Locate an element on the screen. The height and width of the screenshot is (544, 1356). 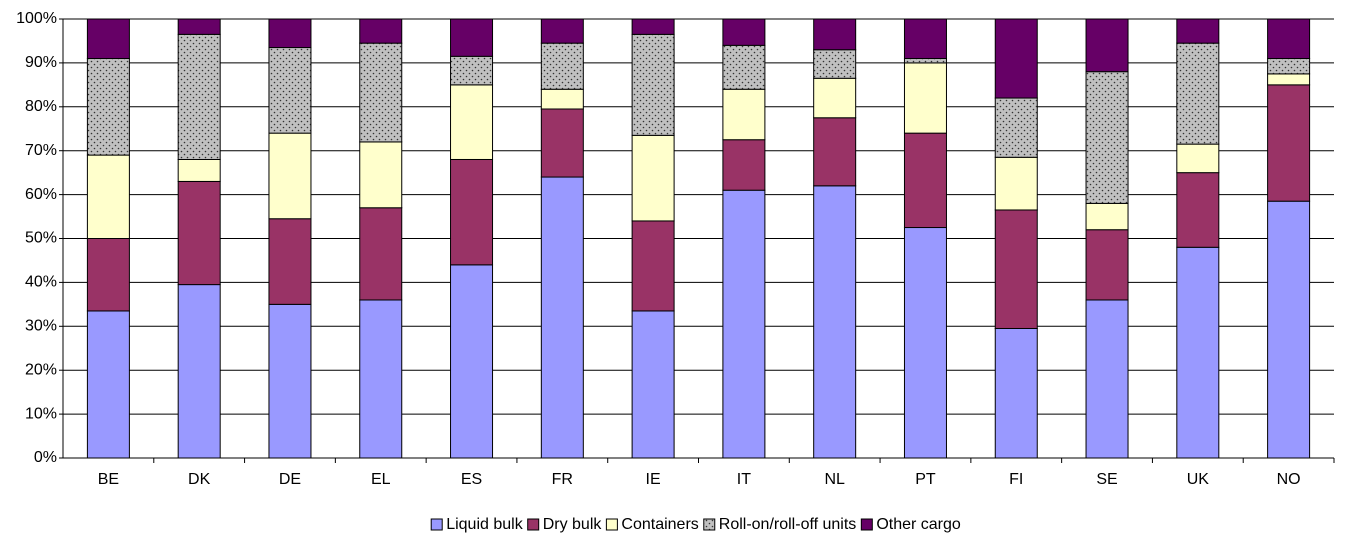
legend-label: Dry bulk is located at coordinates (573, 524).